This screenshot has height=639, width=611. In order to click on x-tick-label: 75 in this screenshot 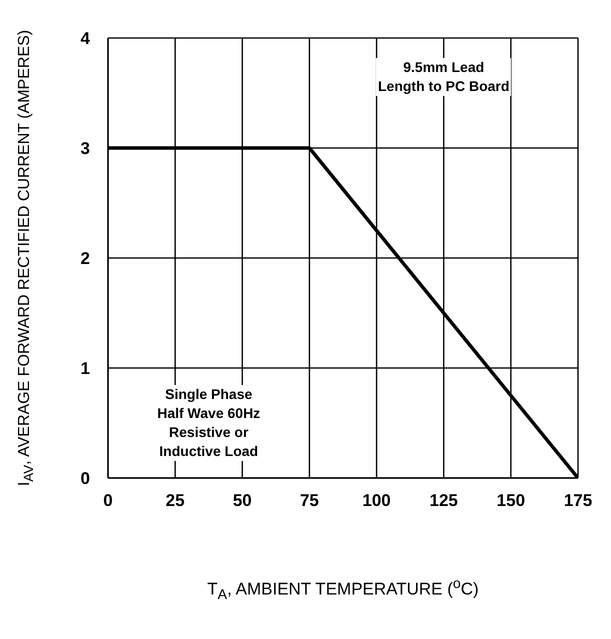, I will do `click(309, 500)`.